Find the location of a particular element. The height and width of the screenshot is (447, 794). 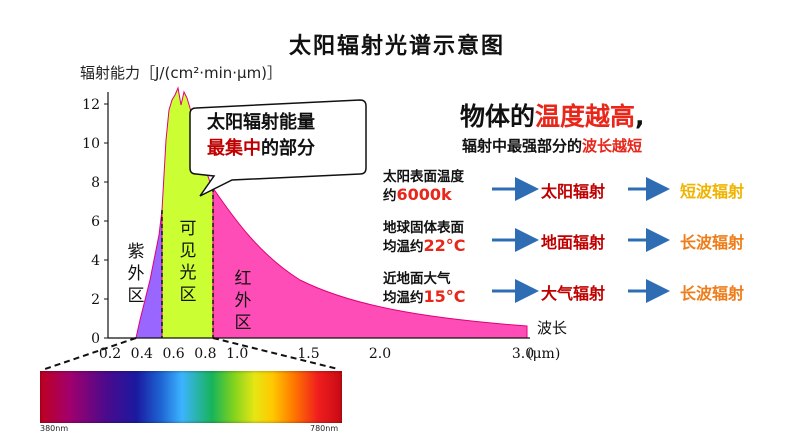

x-tick-label: 2.0 is located at coordinates (380, 354).